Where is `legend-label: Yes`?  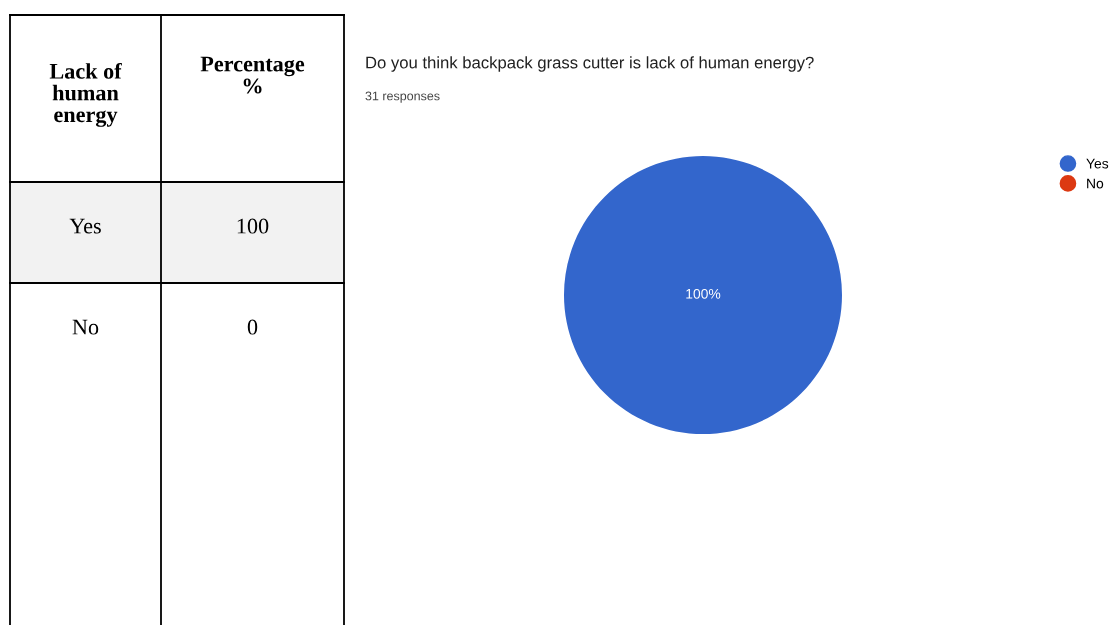 legend-label: Yes is located at coordinates (1097, 163).